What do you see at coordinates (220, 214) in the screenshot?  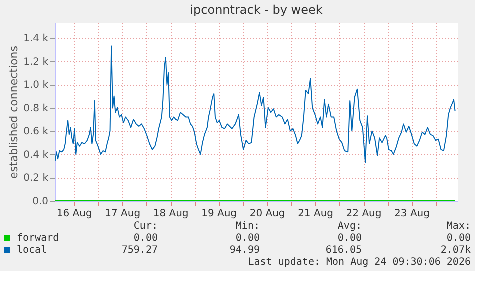 I see `x-tick-label: 19 Aug` at bounding box center [220, 214].